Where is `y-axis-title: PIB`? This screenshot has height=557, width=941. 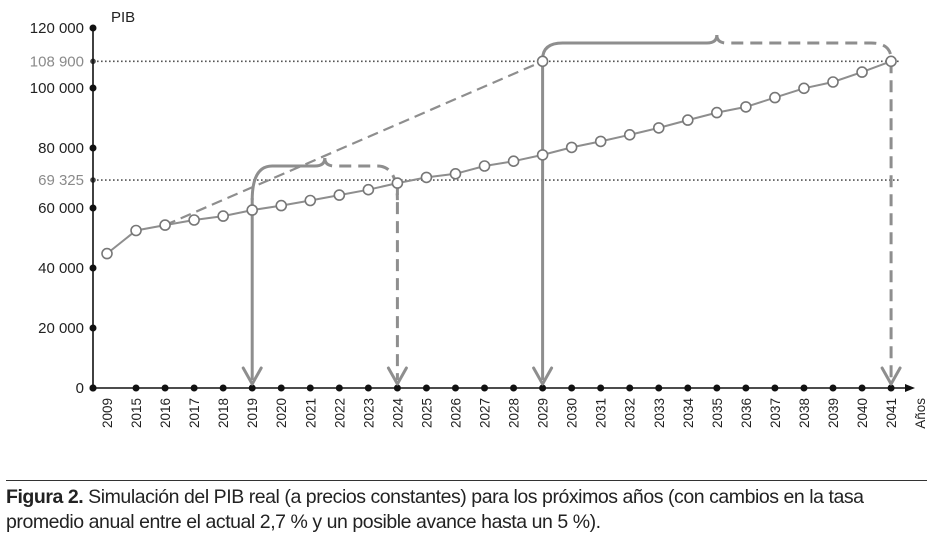 y-axis-title: PIB is located at coordinates (123, 17).